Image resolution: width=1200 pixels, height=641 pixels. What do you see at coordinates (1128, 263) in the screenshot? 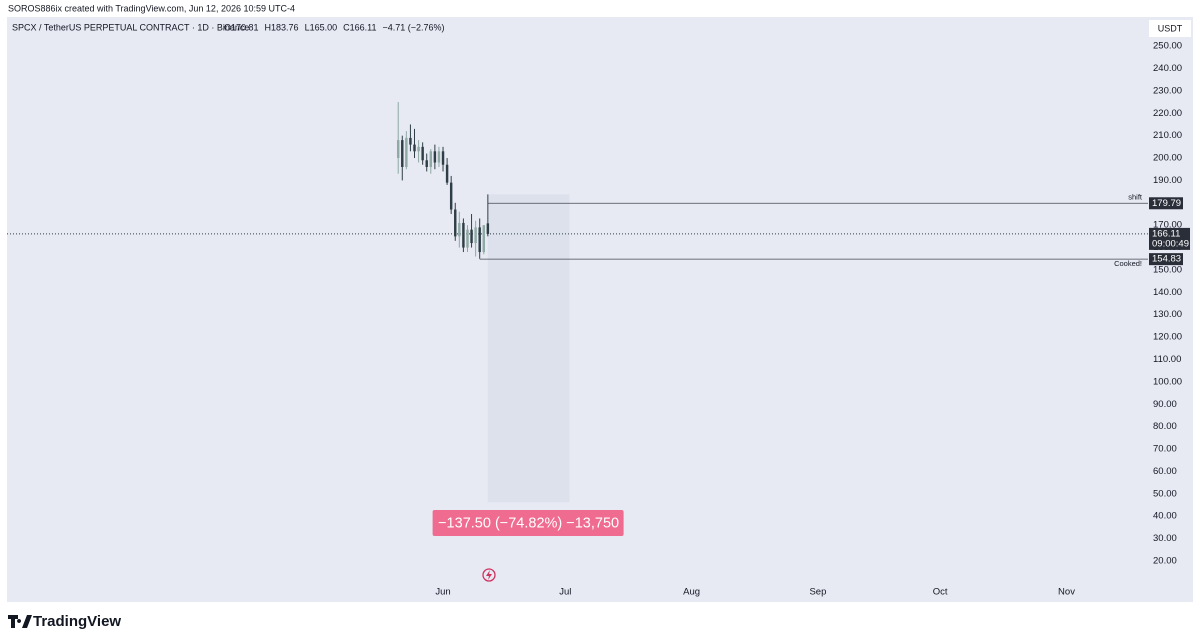
I see `line-label: Cooked!` at bounding box center [1128, 263].